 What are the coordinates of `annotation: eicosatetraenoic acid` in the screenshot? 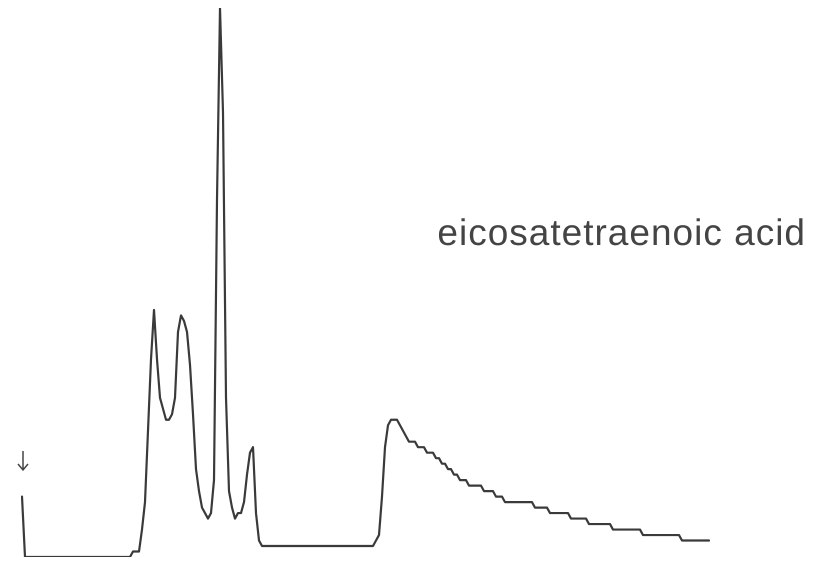 It's located at (621, 233).